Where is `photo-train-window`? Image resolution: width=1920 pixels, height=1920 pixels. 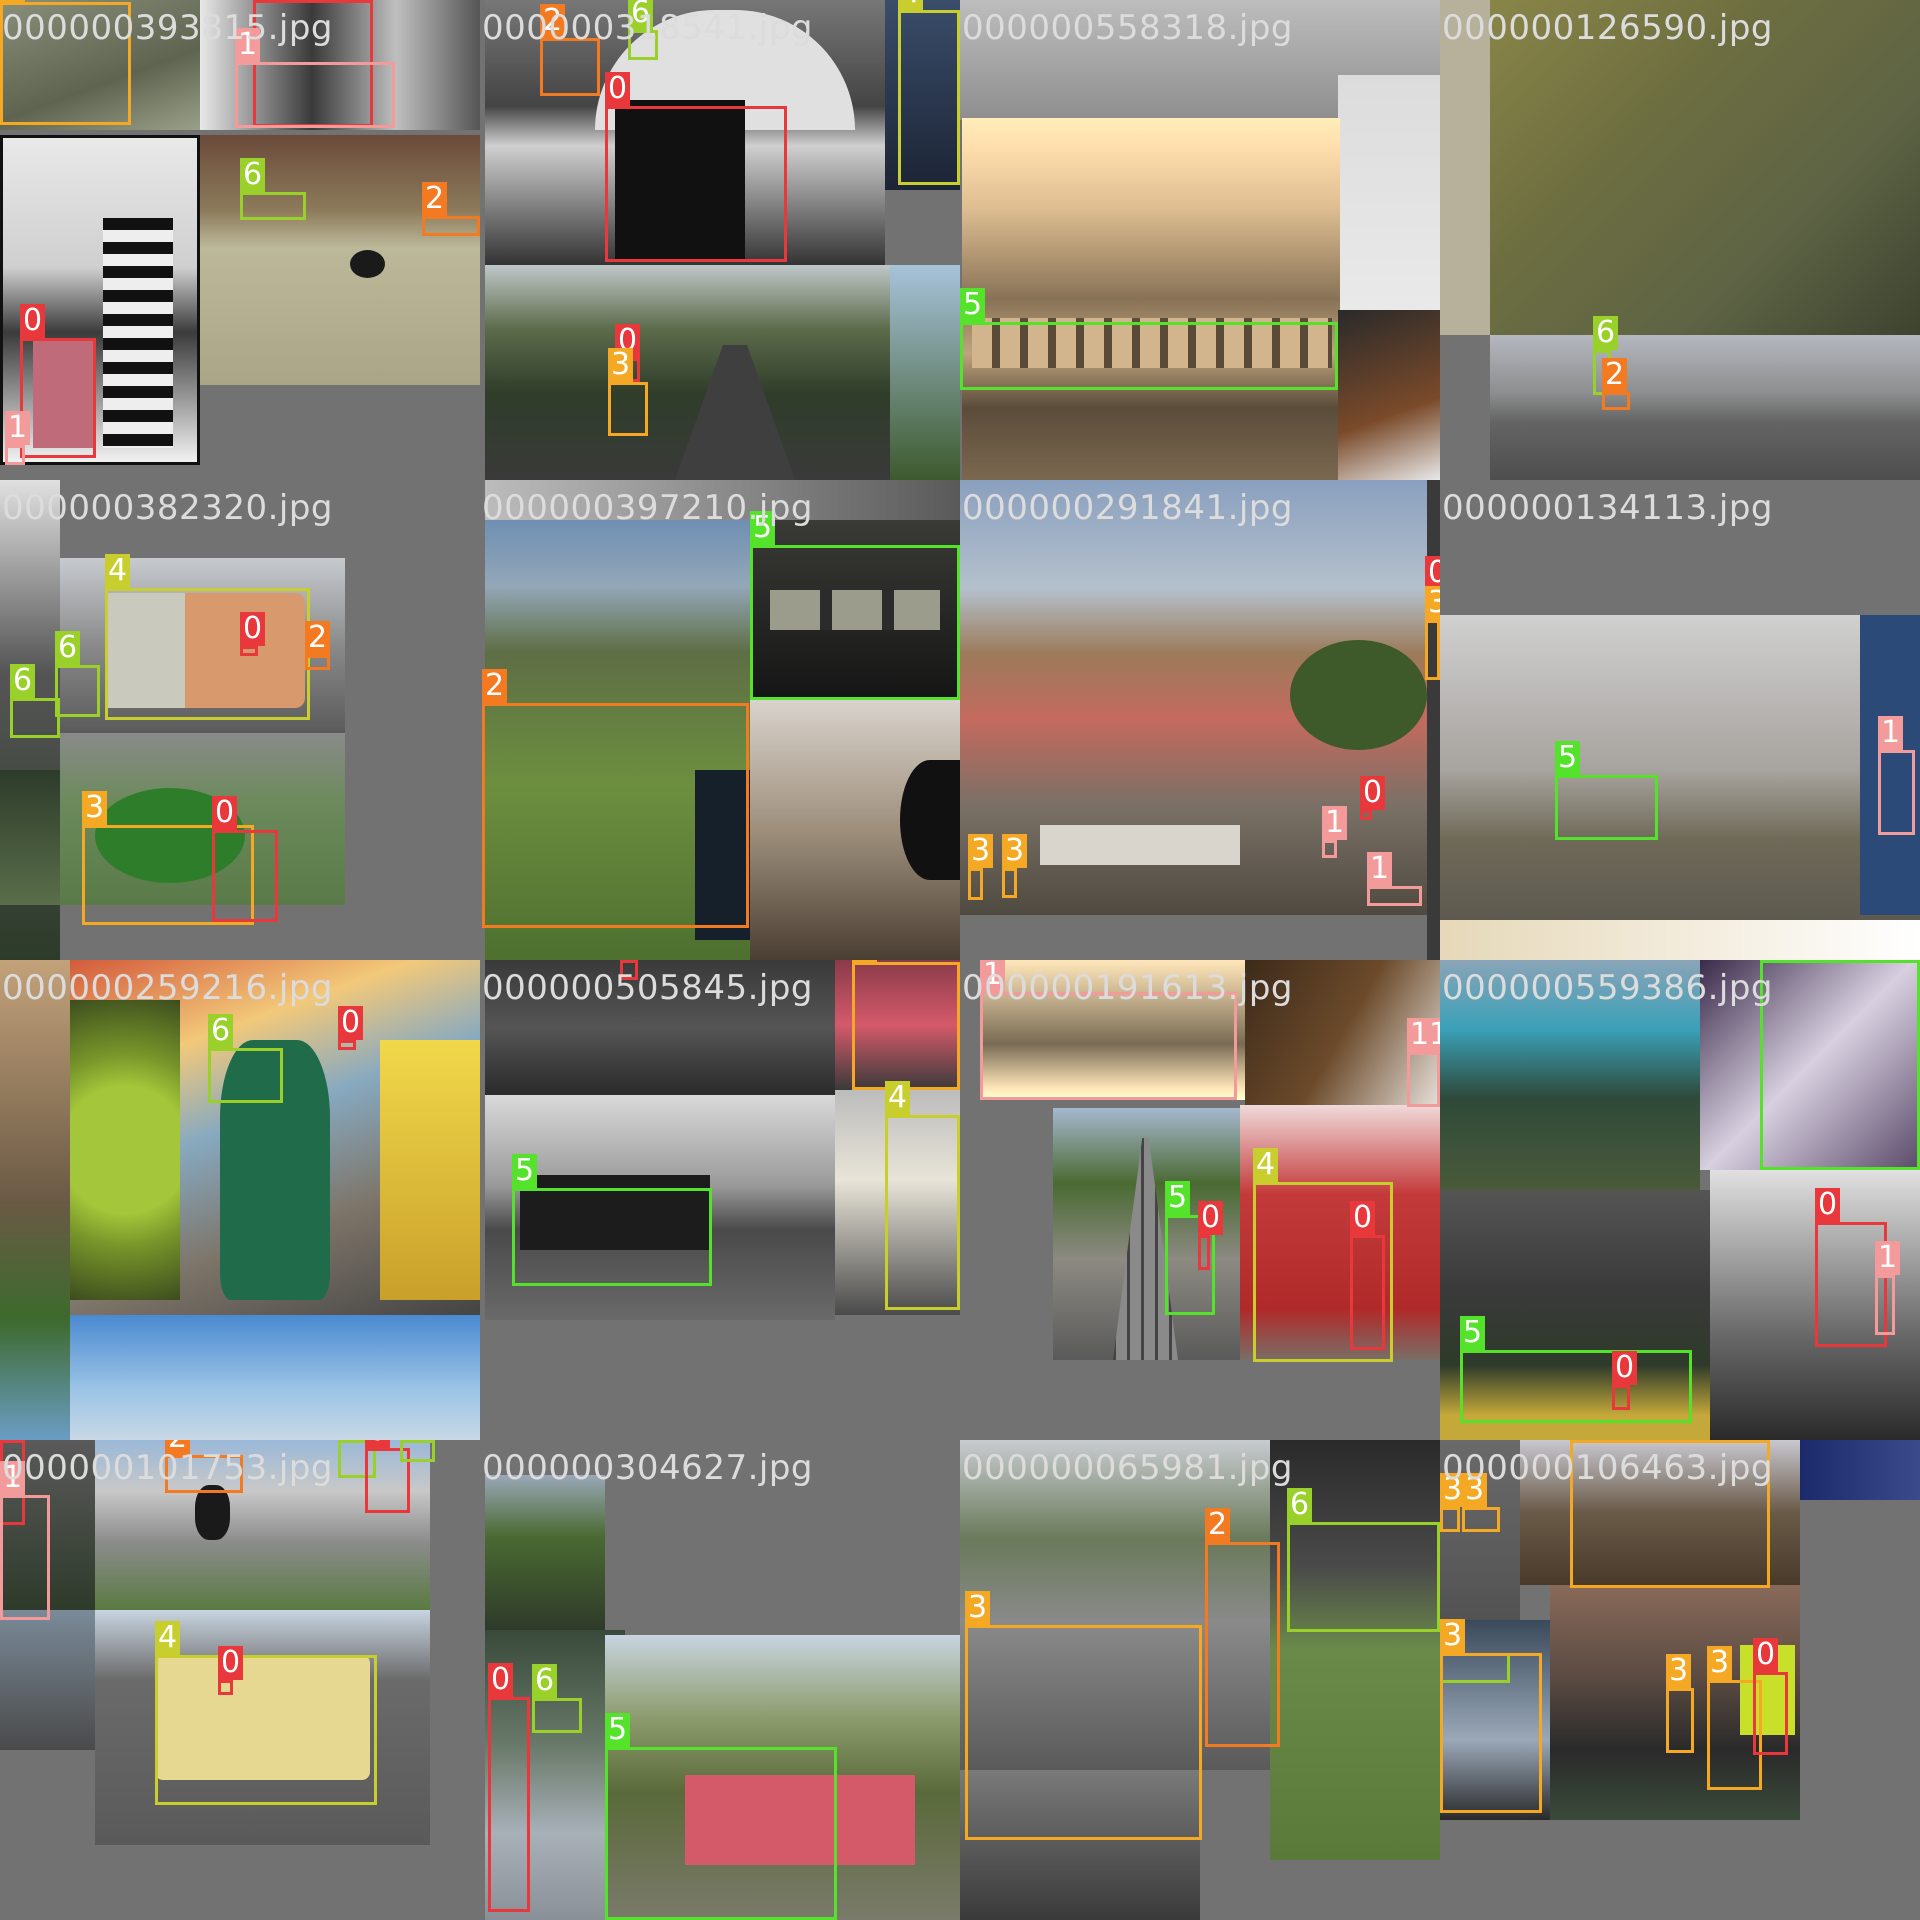
photo-train-window is located at coordinates (855, 610).